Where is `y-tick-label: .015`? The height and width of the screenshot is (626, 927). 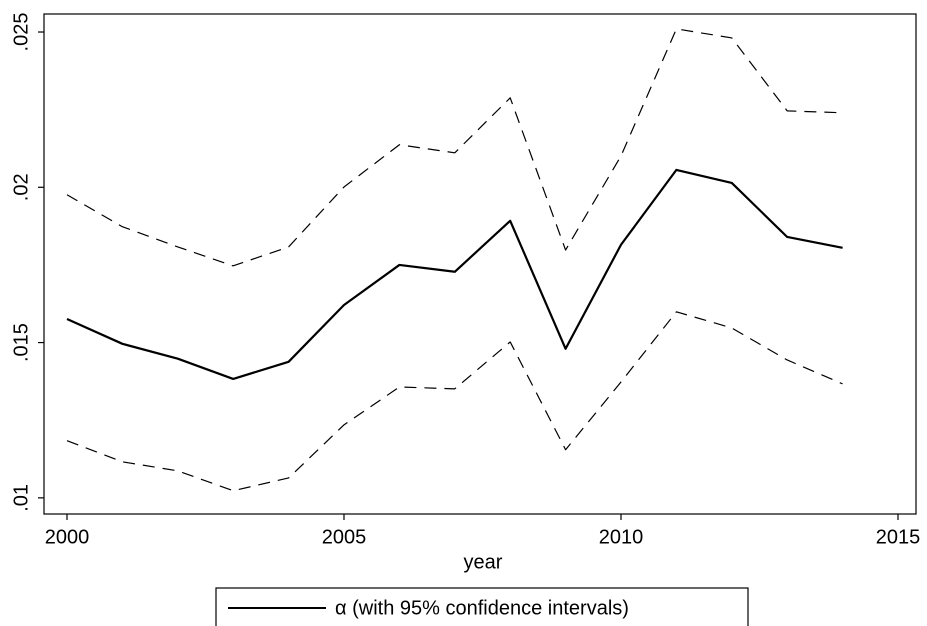 y-tick-label: .015 is located at coordinates (21, 342).